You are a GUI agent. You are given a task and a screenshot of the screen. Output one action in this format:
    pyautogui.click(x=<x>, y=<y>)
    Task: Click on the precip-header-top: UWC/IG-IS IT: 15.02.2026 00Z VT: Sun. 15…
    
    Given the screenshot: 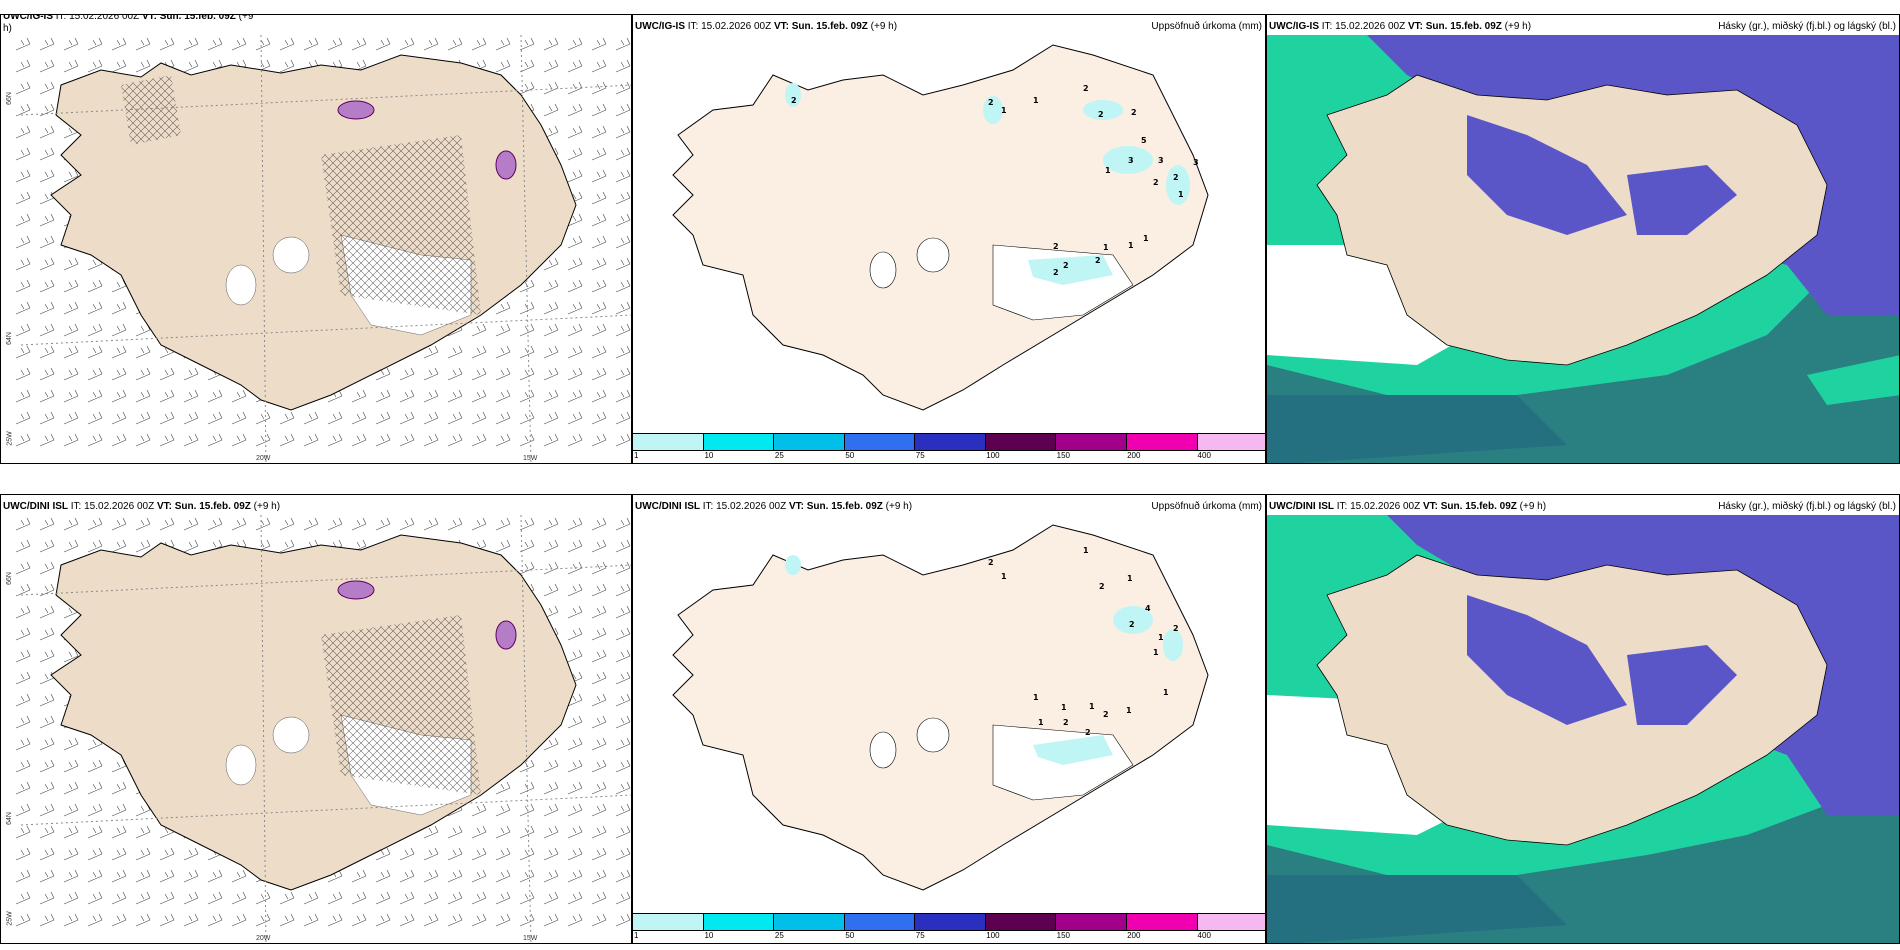 What is the action you would take?
    pyautogui.click(x=766, y=26)
    